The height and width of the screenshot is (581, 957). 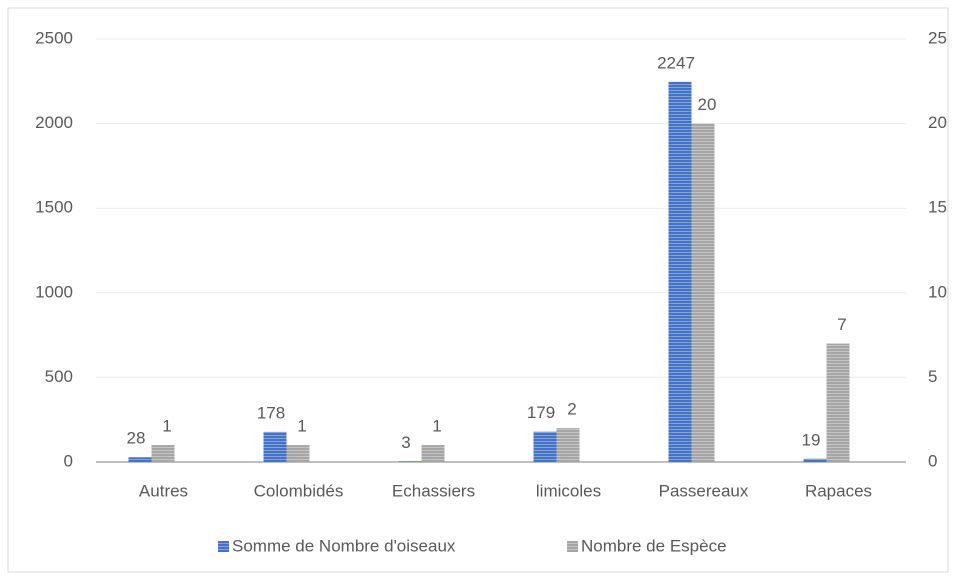 I want to click on y2-tick-label: 25, so click(x=937, y=37).